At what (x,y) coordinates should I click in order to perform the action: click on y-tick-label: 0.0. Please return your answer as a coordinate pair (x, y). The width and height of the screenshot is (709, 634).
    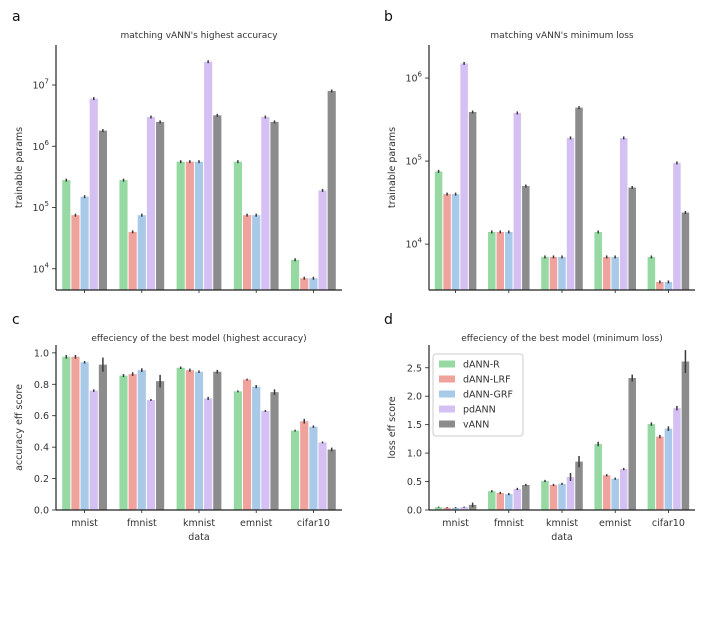
    Looking at the image, I should click on (414, 511).